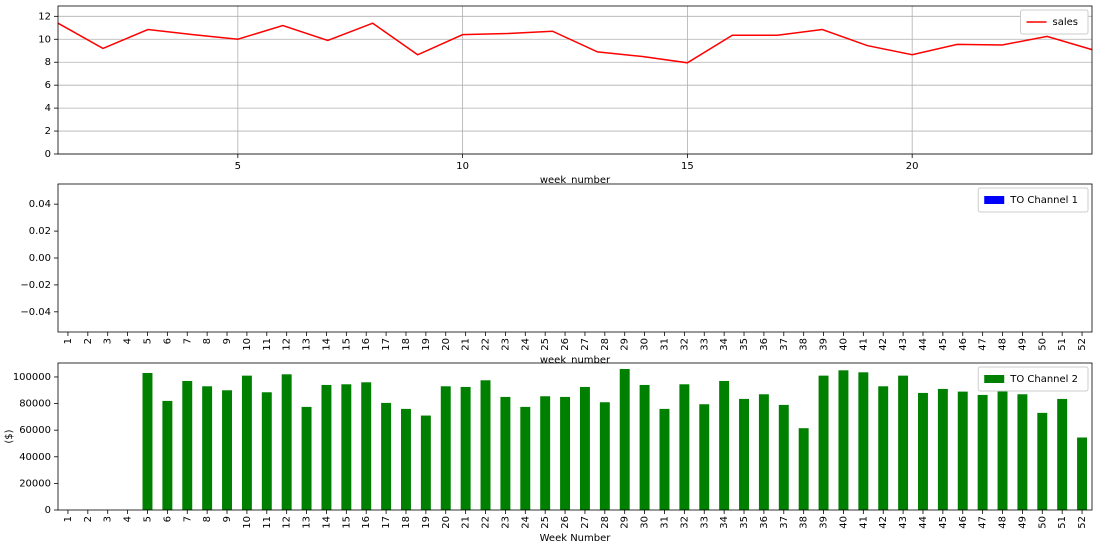  What do you see at coordinates (903, 522) in the screenshot?
I see `x-tick-label: 43` at bounding box center [903, 522].